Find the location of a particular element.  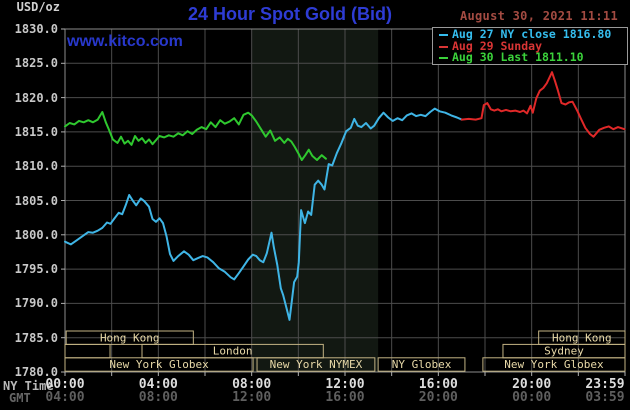

session-label: New York NYMEX is located at coordinates (316, 364).